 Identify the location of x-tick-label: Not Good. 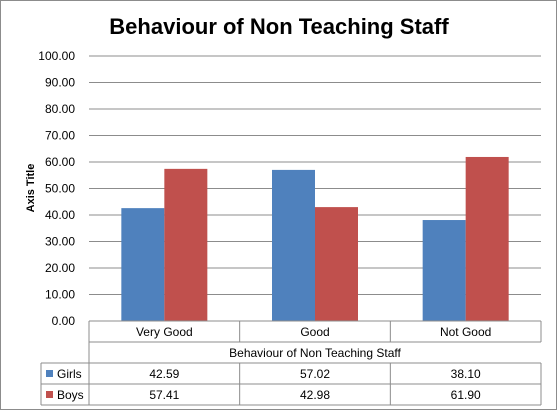
(465, 332).